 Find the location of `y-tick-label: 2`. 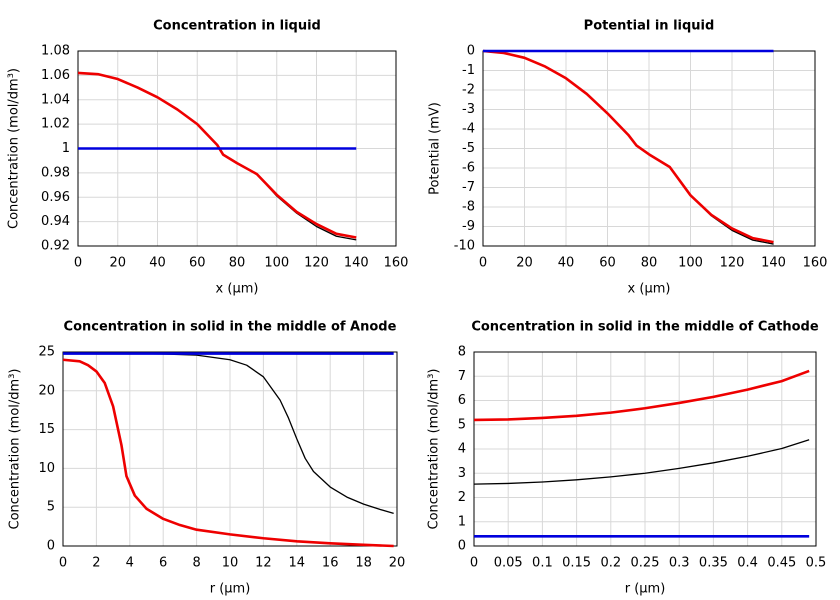

y-tick-label: 2 is located at coordinates (462, 497).